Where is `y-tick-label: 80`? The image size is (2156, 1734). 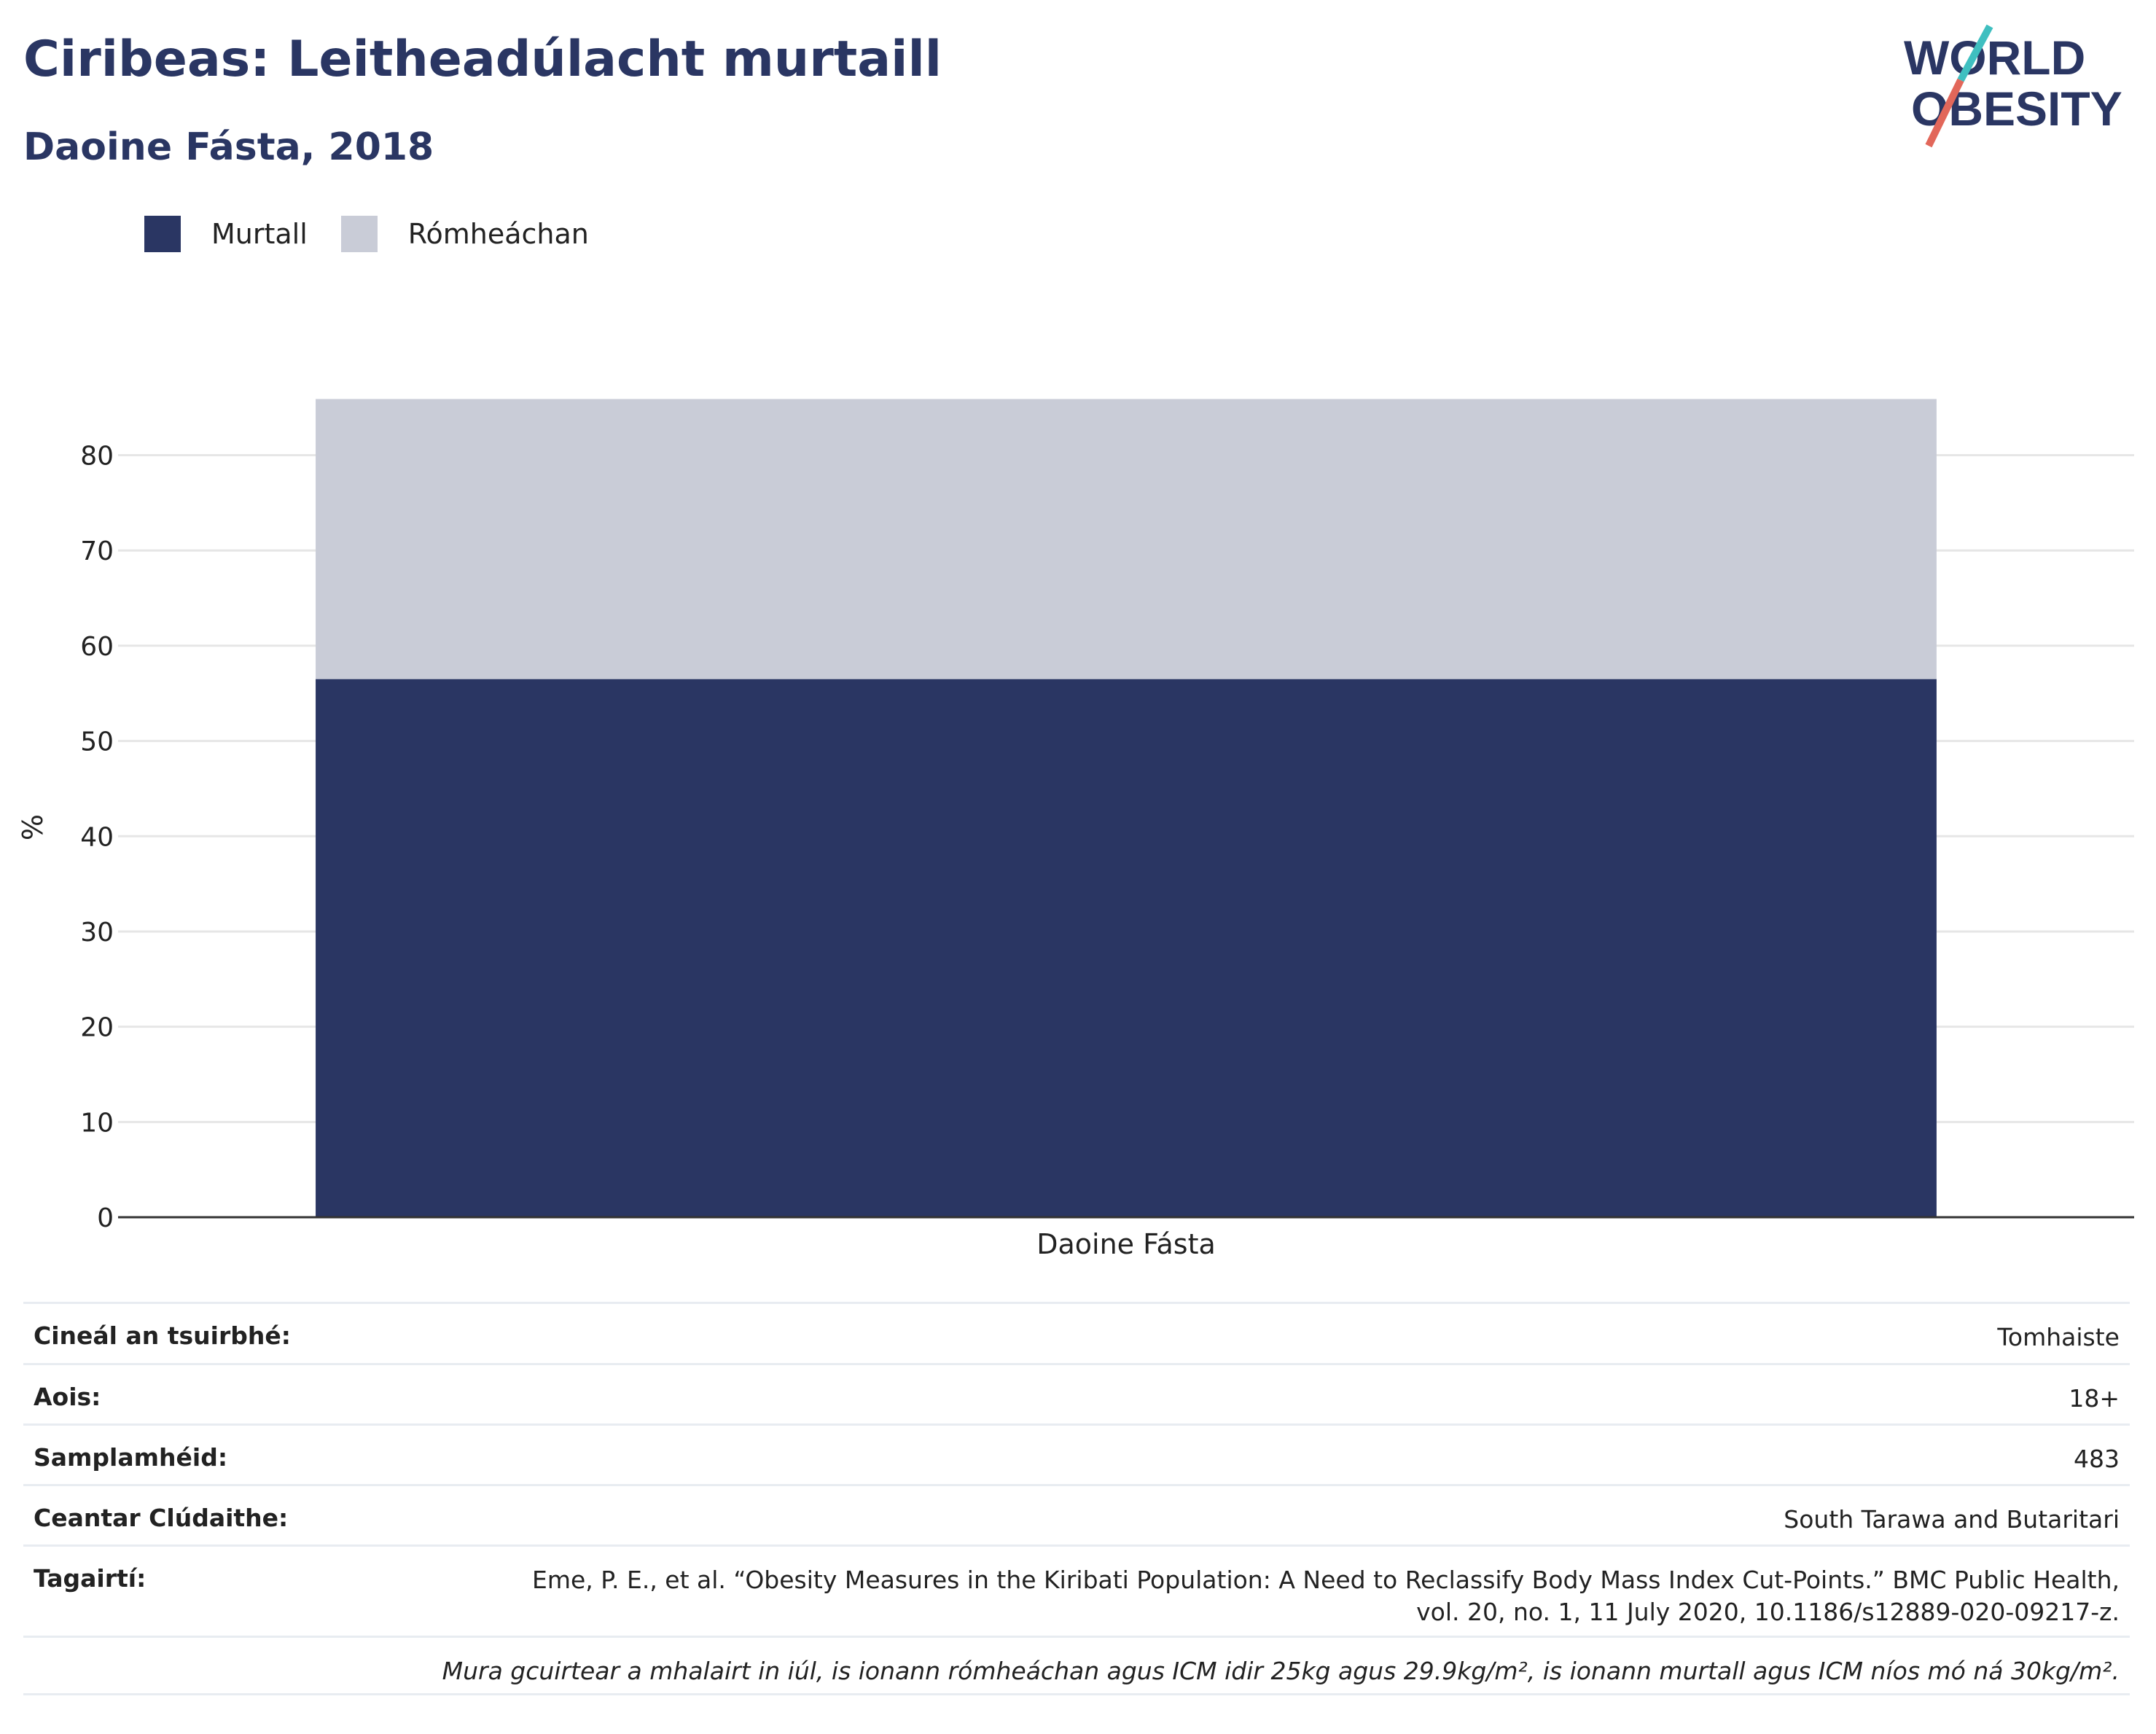 y-tick-label: 80 is located at coordinates (97, 457).